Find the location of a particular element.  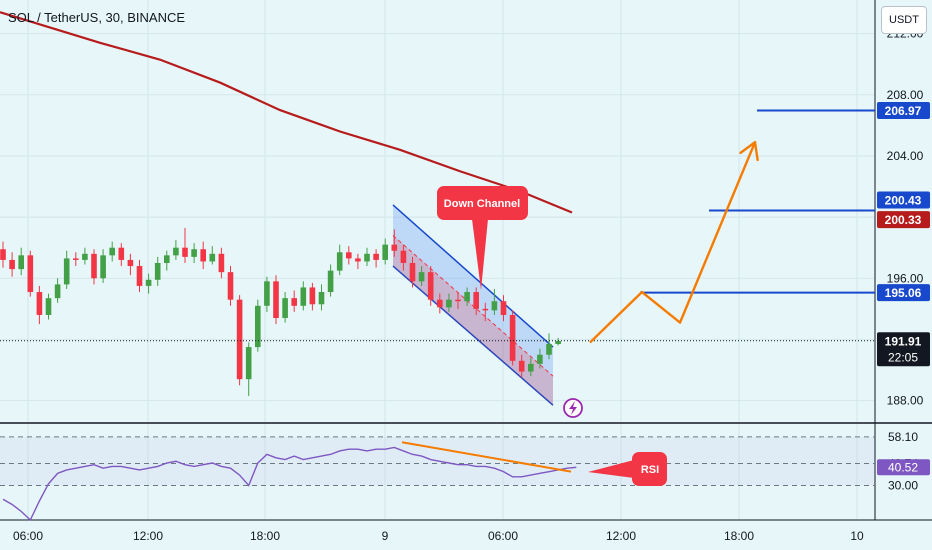

down-channel-pointer is located at coordinates (480, 254).